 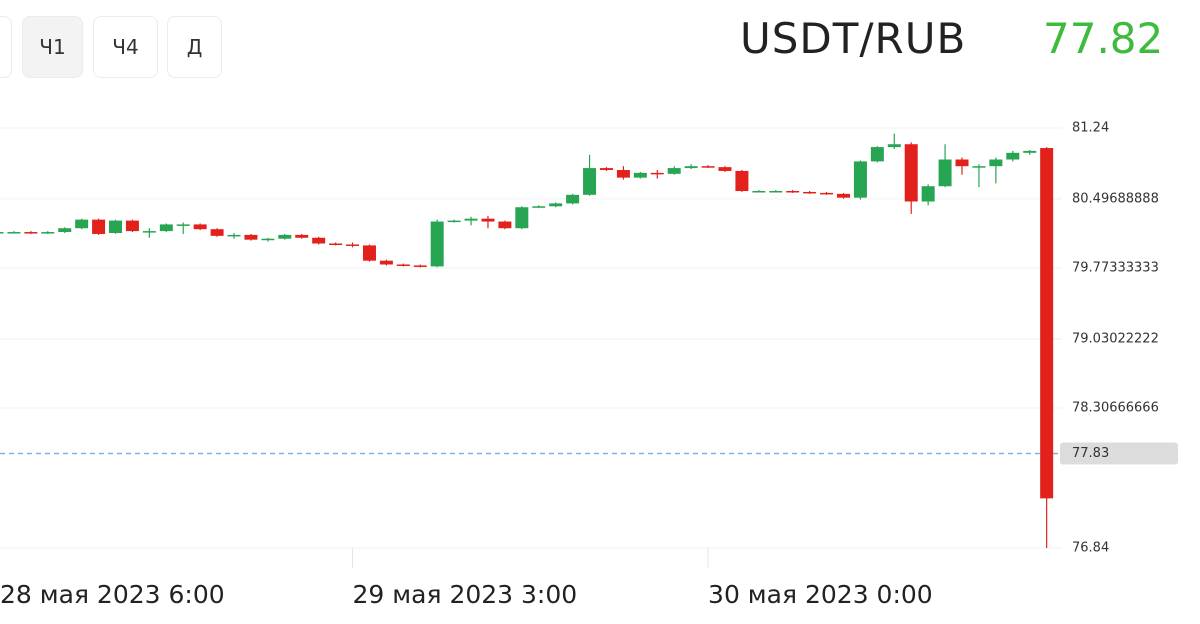 What do you see at coordinates (6, 47) in the screenshot?
I see `timeframe-button` at bounding box center [6, 47].